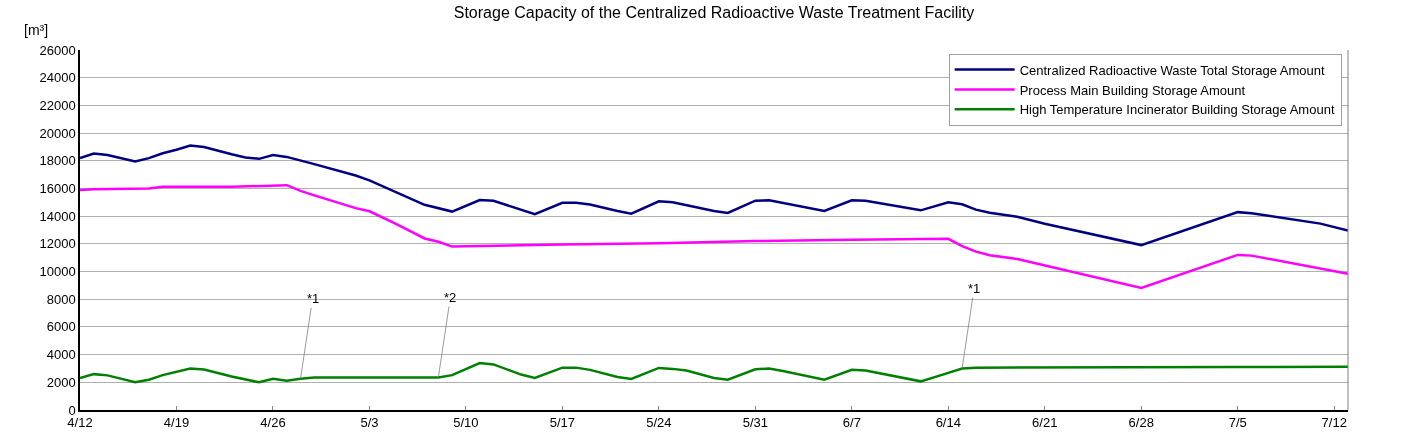 This screenshot has height=442, width=1410. I want to click on y-tick-label: 26000, so click(57, 50).